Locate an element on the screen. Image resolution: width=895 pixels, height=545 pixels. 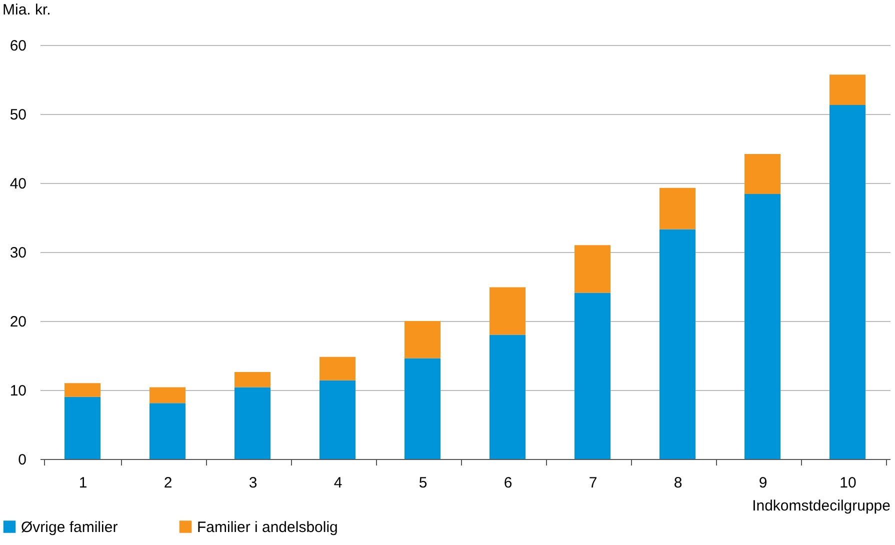
y-tick-label: 20 is located at coordinates (18, 322).